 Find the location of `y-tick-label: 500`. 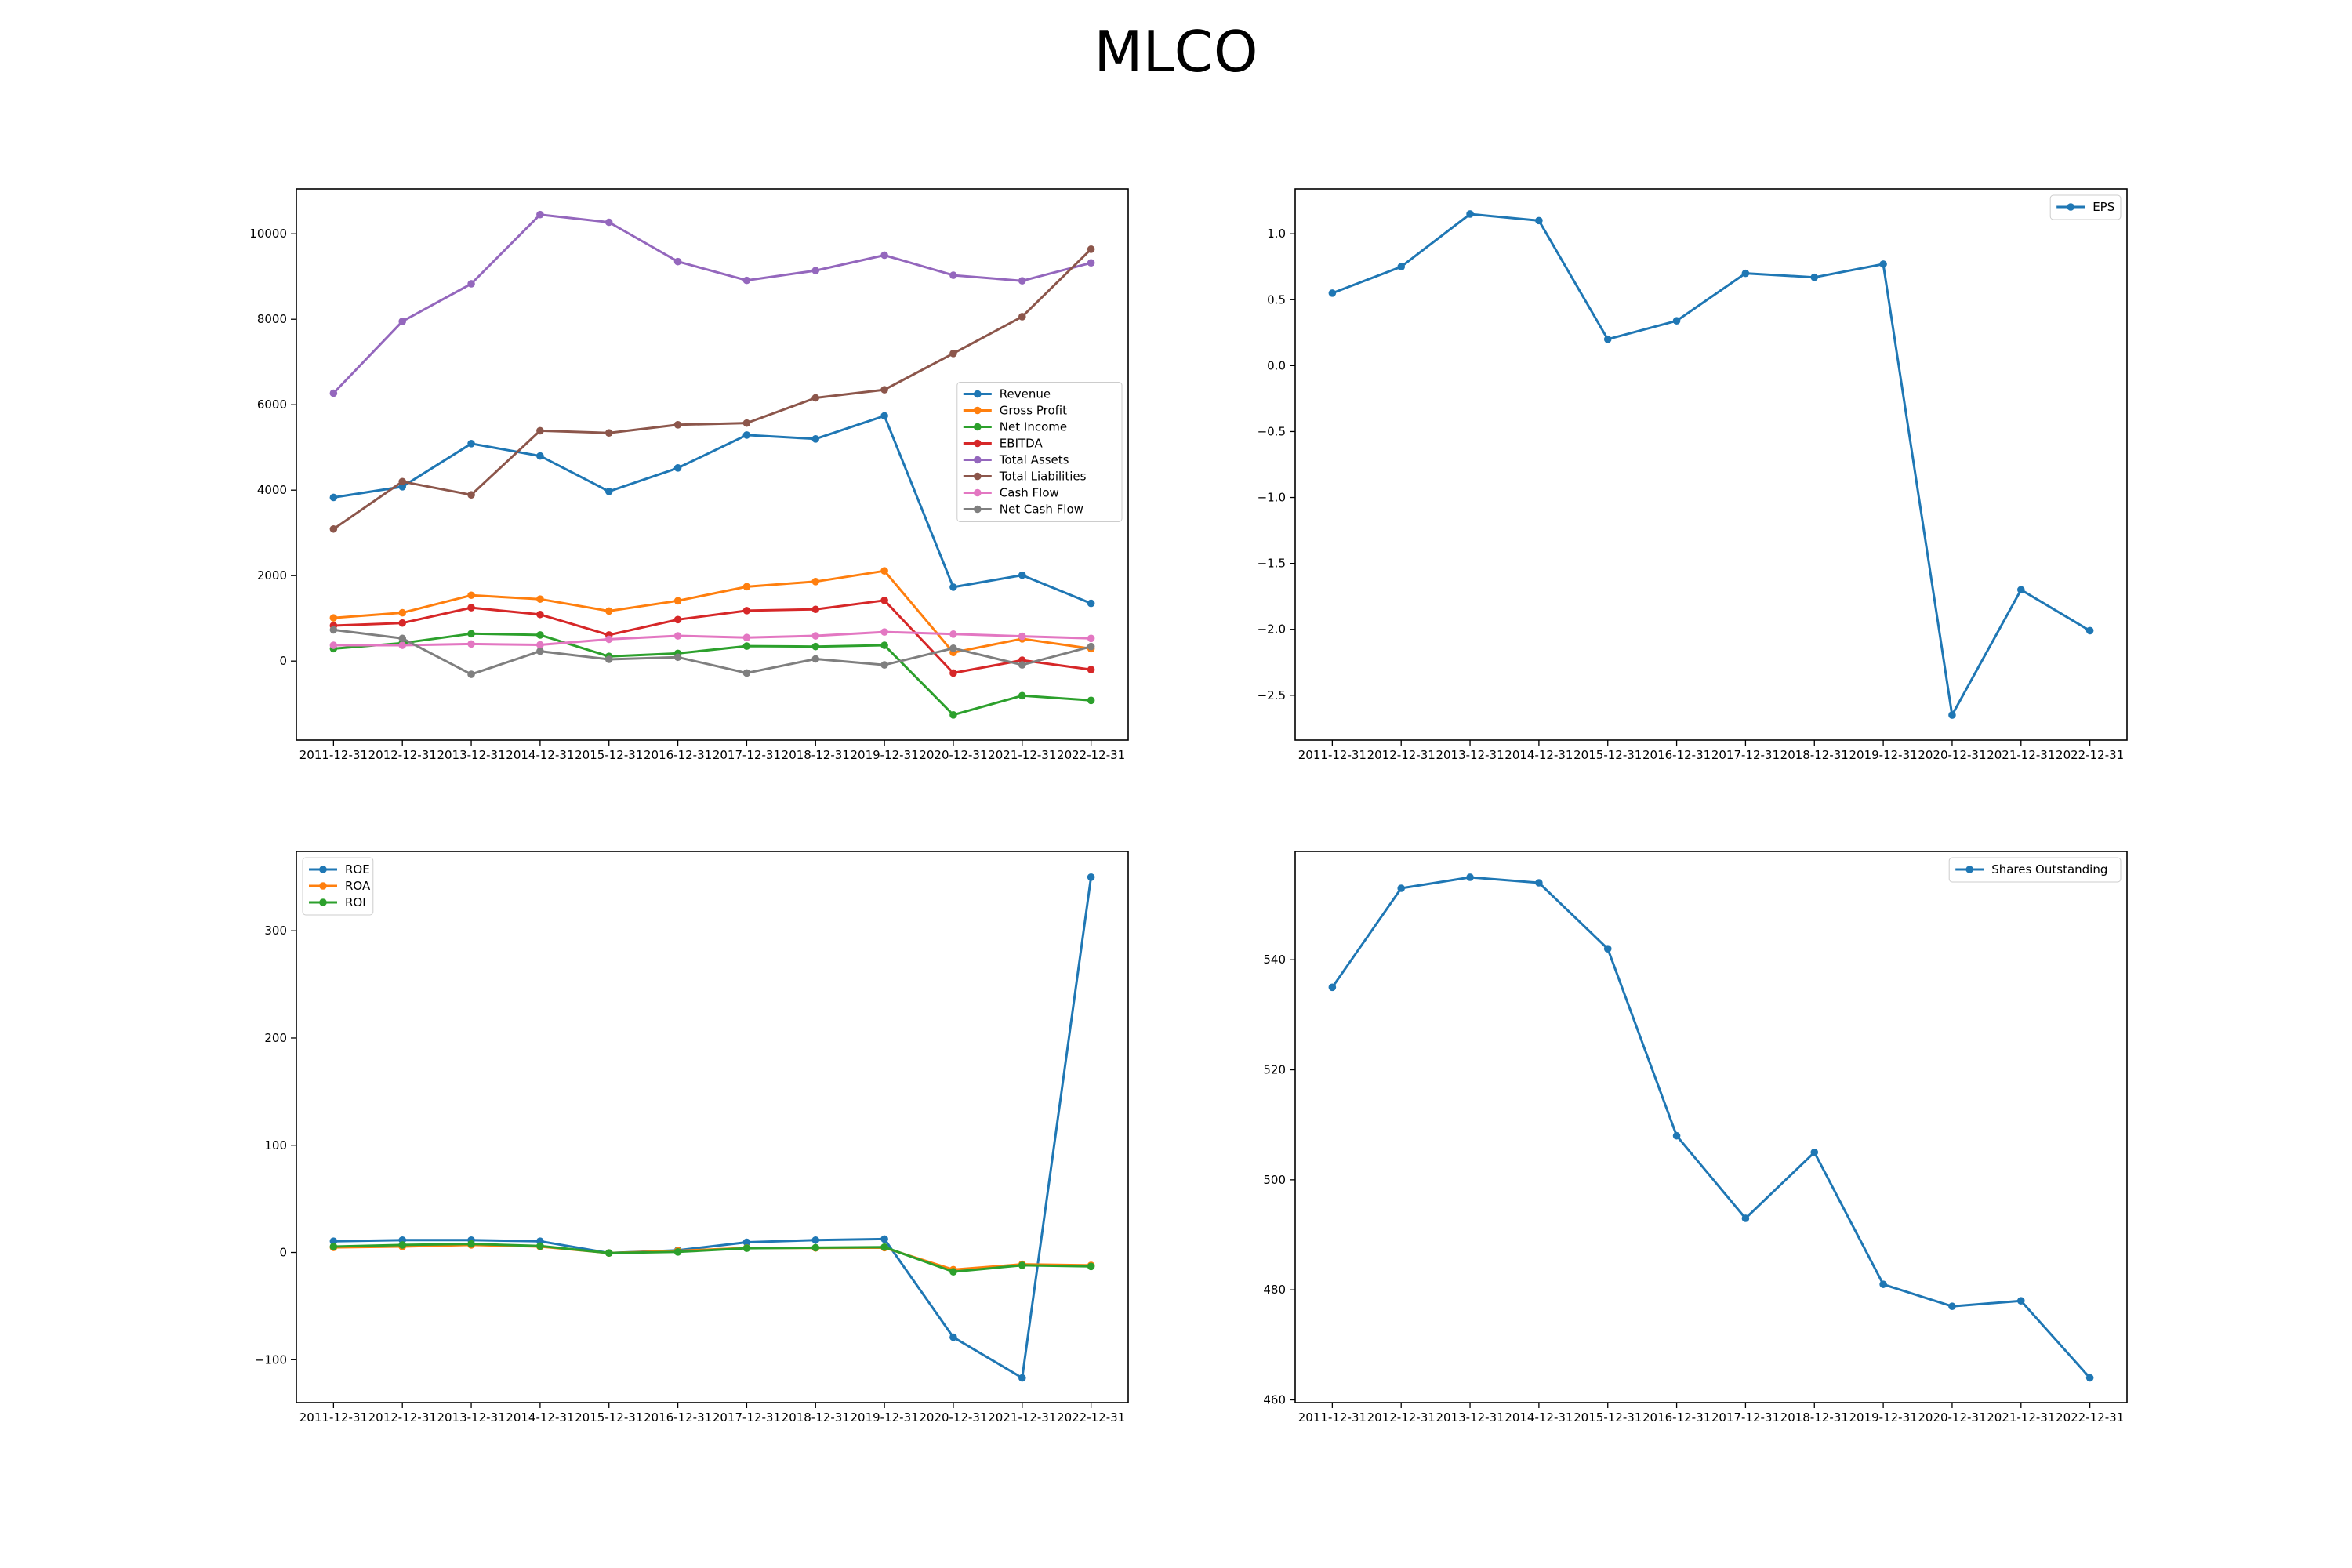

y-tick-label: 500 is located at coordinates (1274, 1180).